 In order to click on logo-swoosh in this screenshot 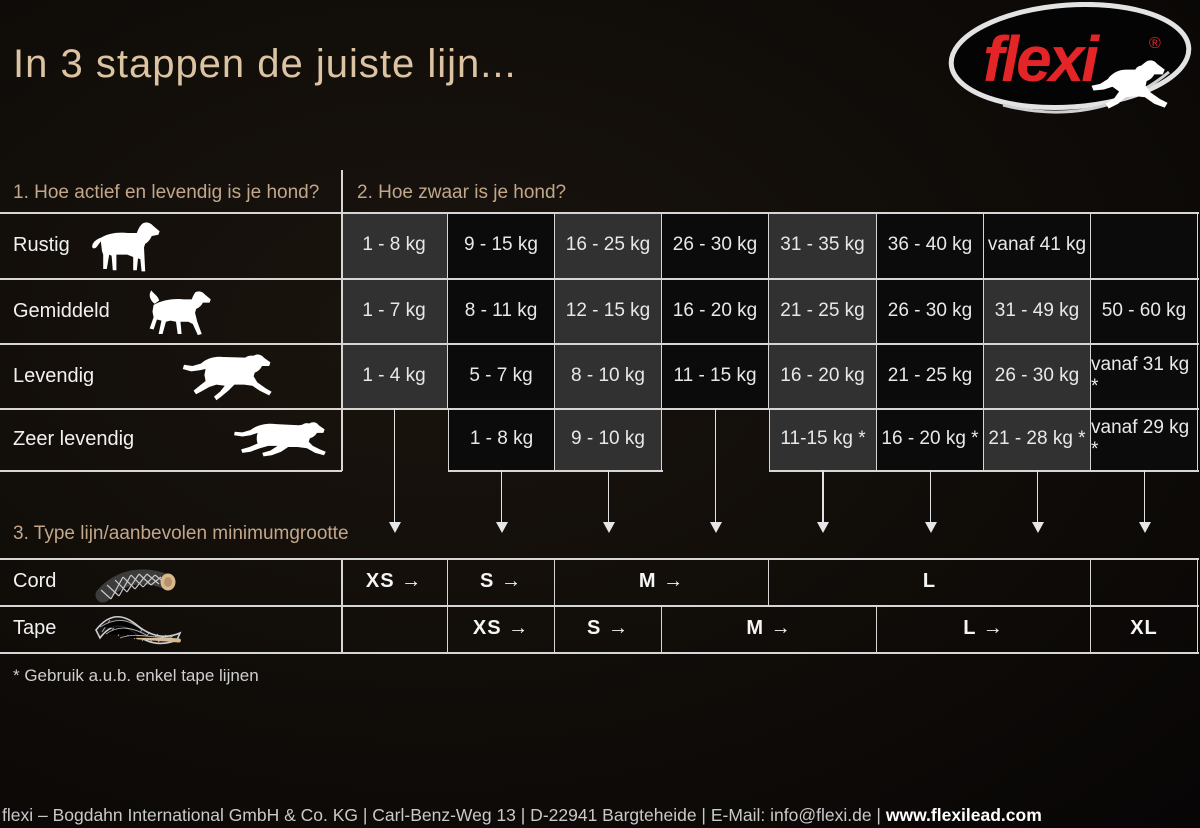, I will do `click(1086, 92)`.